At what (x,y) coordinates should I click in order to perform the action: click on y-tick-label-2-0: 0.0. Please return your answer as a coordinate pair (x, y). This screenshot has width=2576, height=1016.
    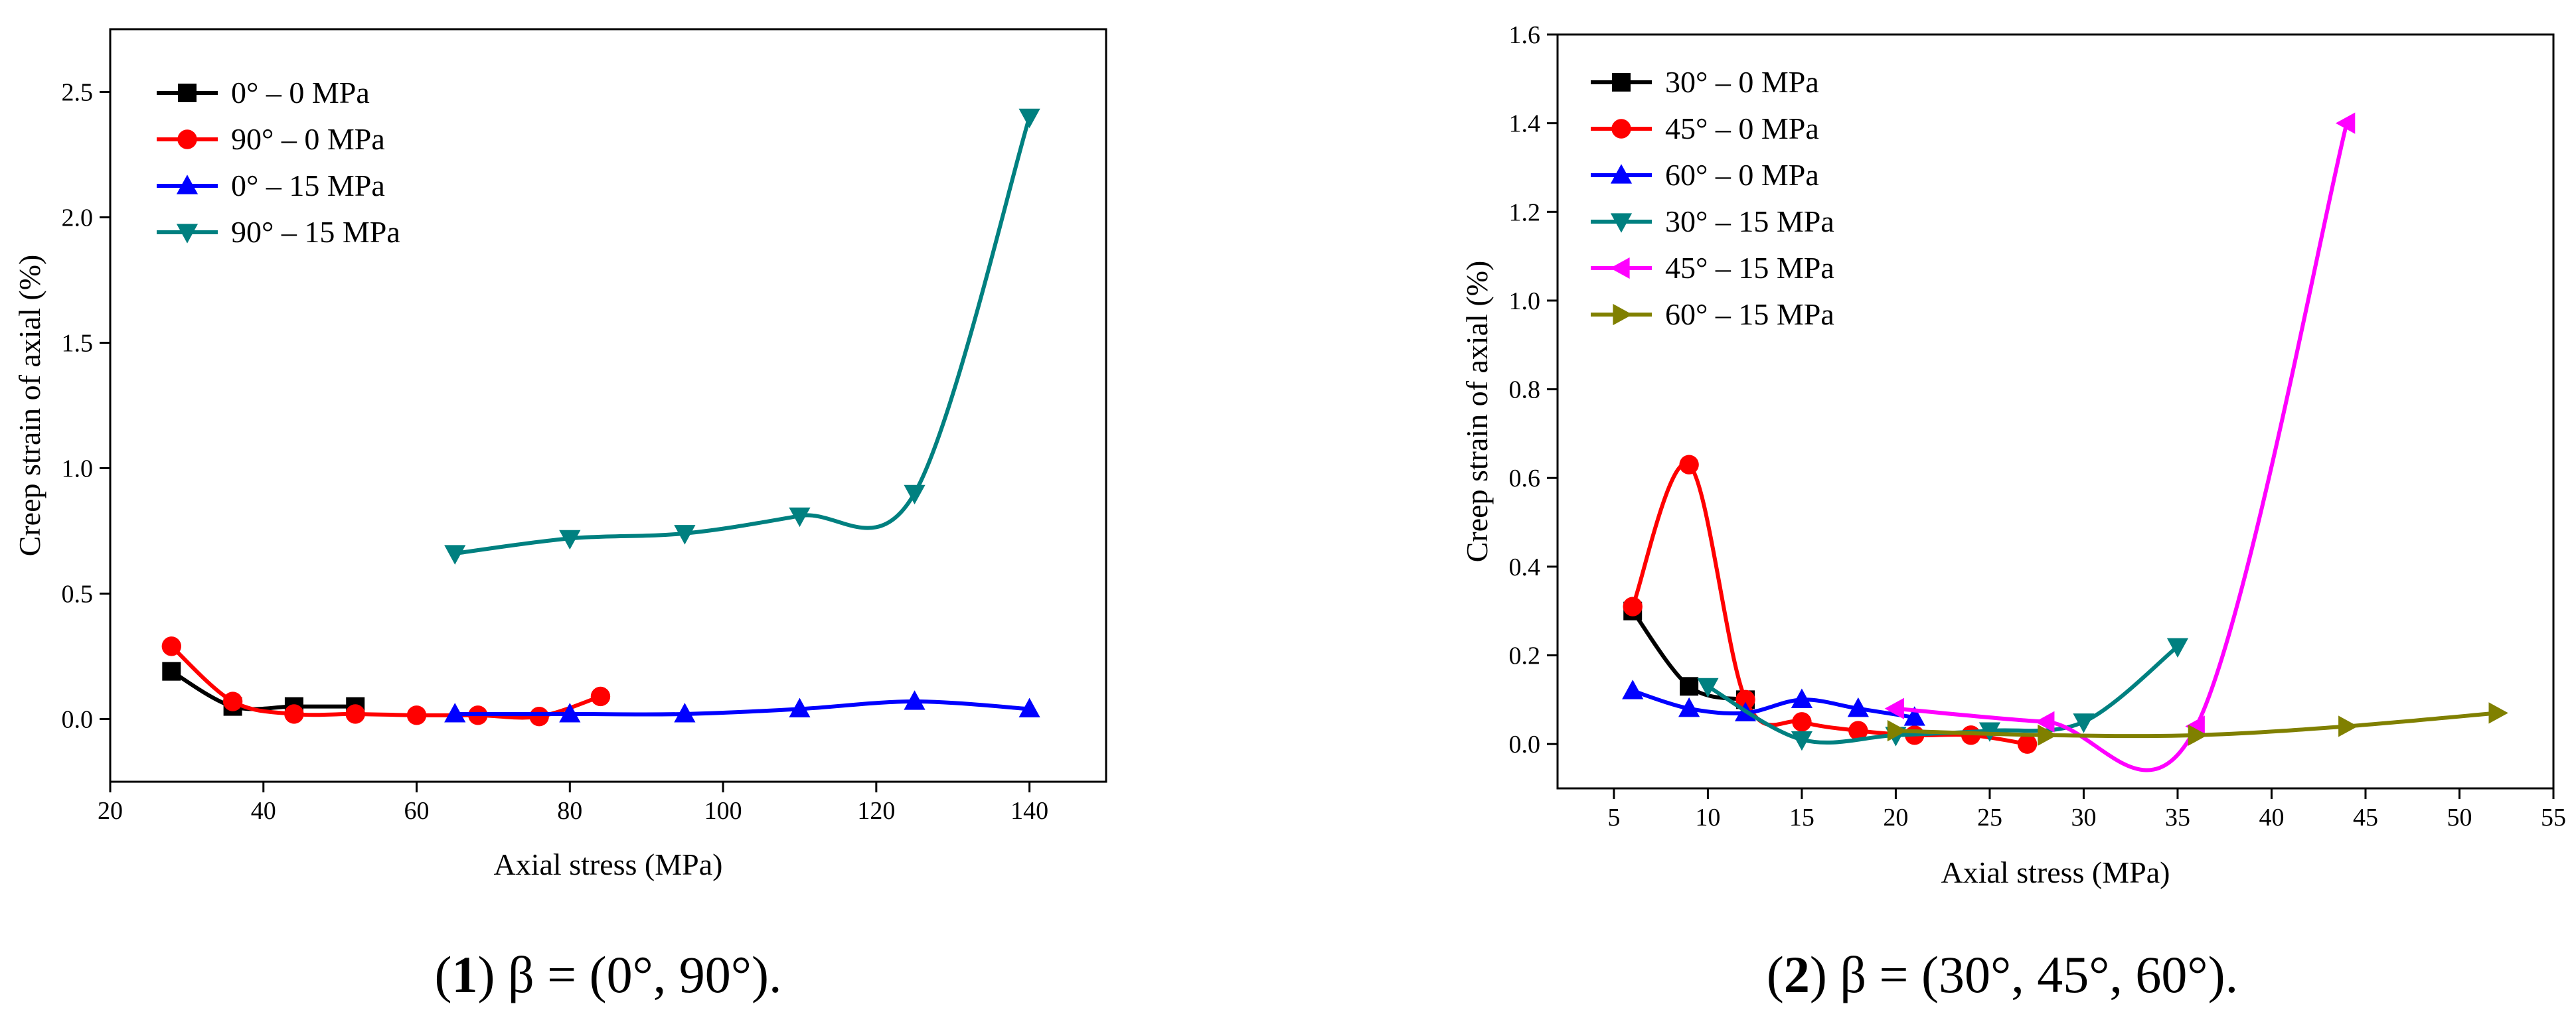
    Looking at the image, I should click on (1525, 745).